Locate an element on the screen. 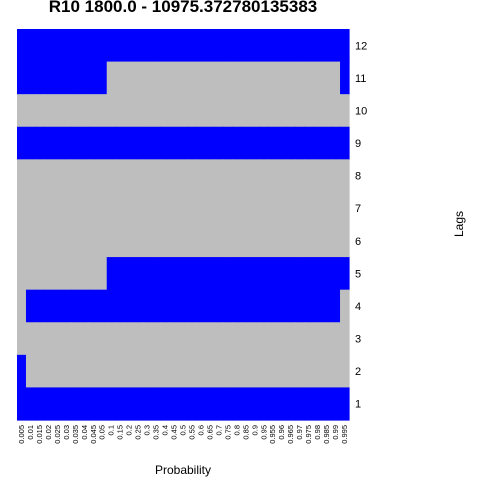 Image resolution: width=480 pixels, height=480 pixels. x-tick-label: 0.03 is located at coordinates (66, 432).